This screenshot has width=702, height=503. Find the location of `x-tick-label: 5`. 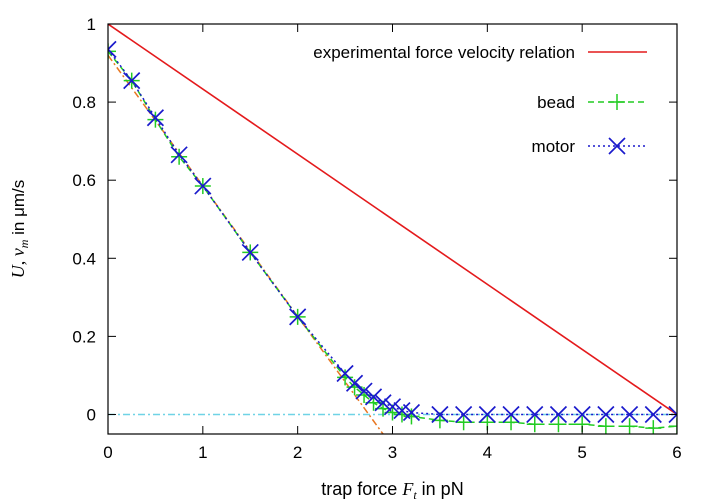

x-tick-label: 5 is located at coordinates (581, 452).